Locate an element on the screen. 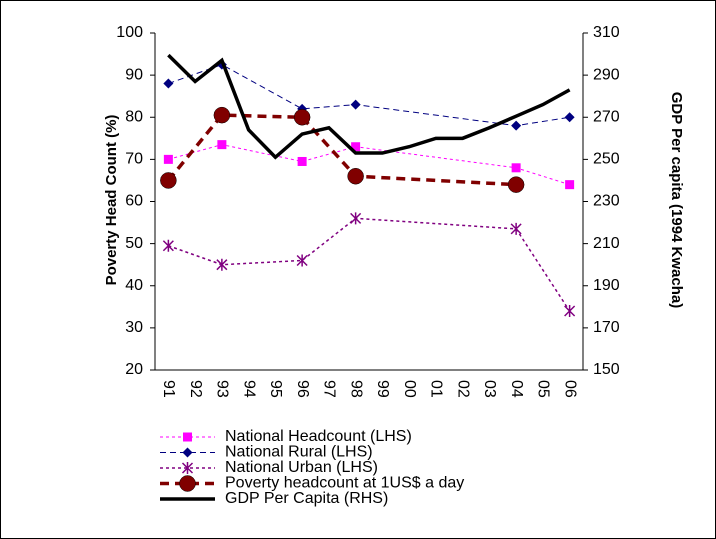  y-tick-label: 40 is located at coordinates (134, 285).